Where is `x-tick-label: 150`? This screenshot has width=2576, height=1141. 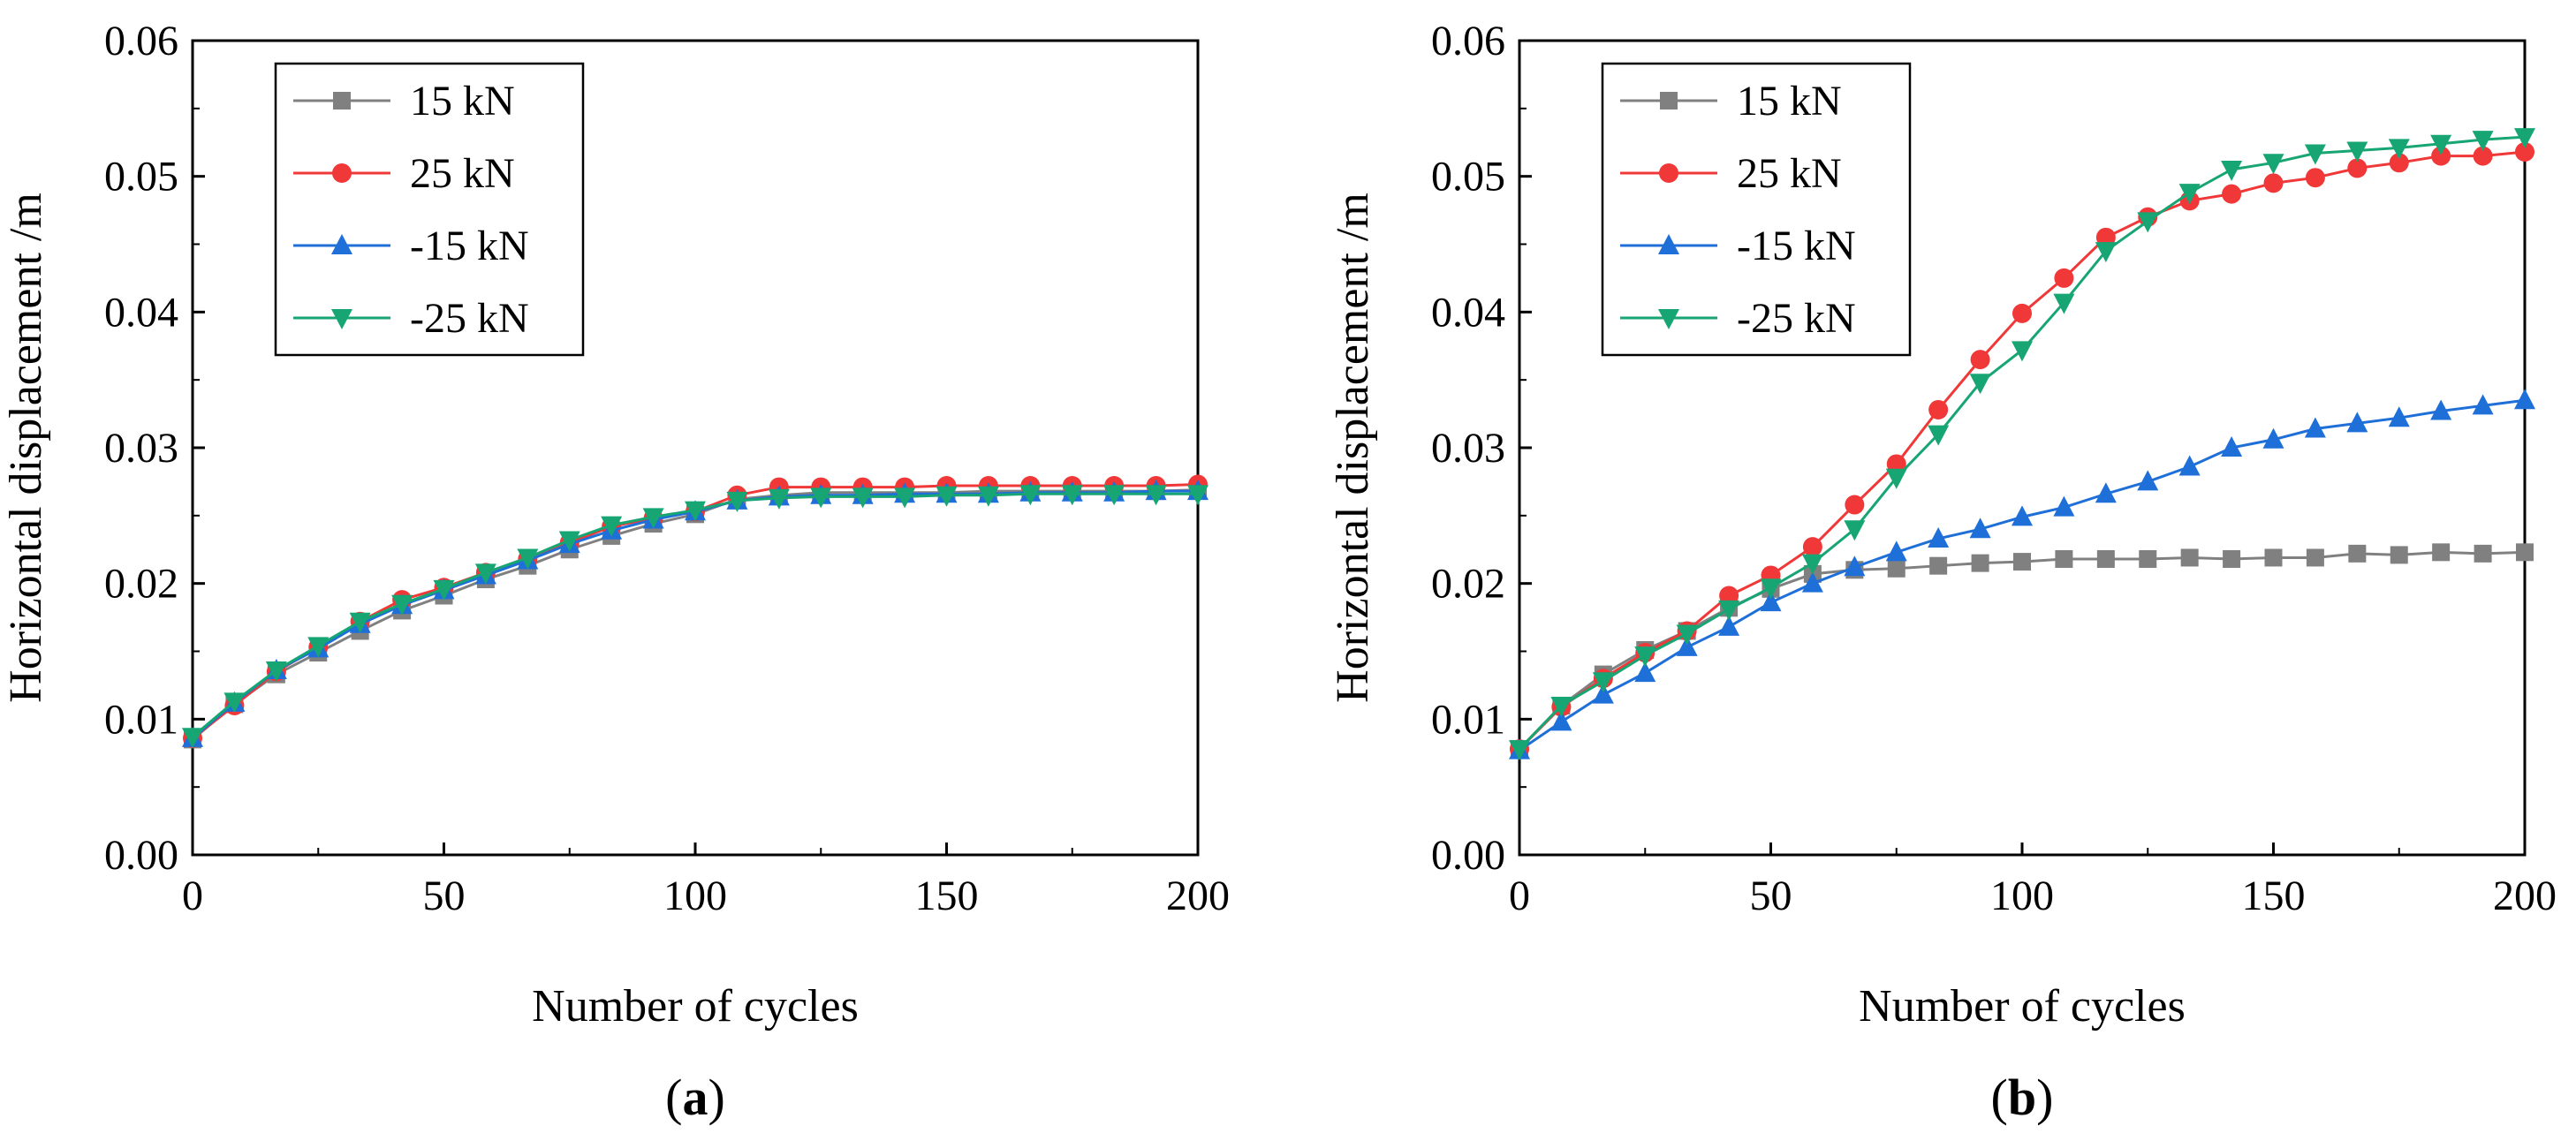 x-tick-label: 150 is located at coordinates (947, 896).